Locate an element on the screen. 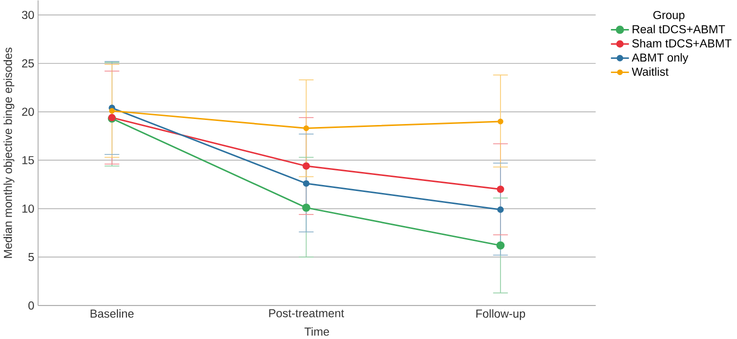  y-tick-label: 10 is located at coordinates (28, 208).